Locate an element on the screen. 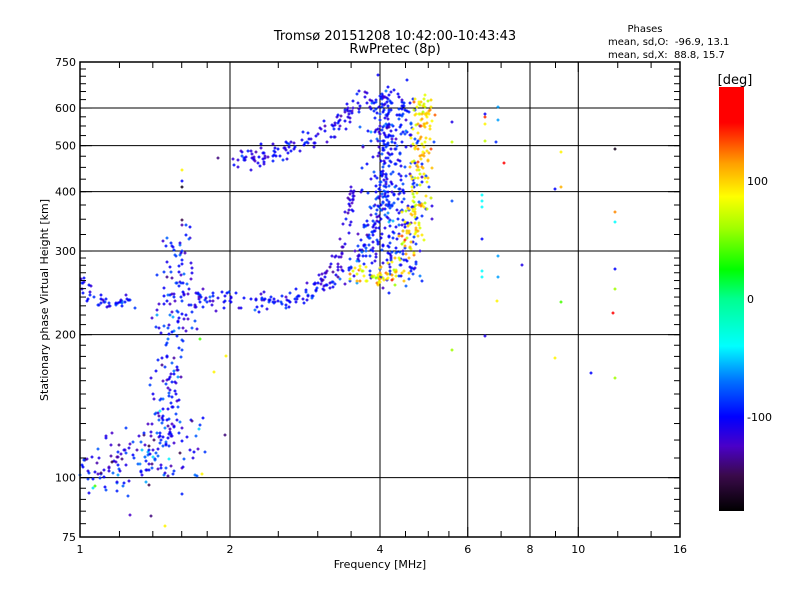 Image resolution: width=800 pixels, height=604 pixels. chart-subtitle: RwPretec (8p) is located at coordinates (394, 49).